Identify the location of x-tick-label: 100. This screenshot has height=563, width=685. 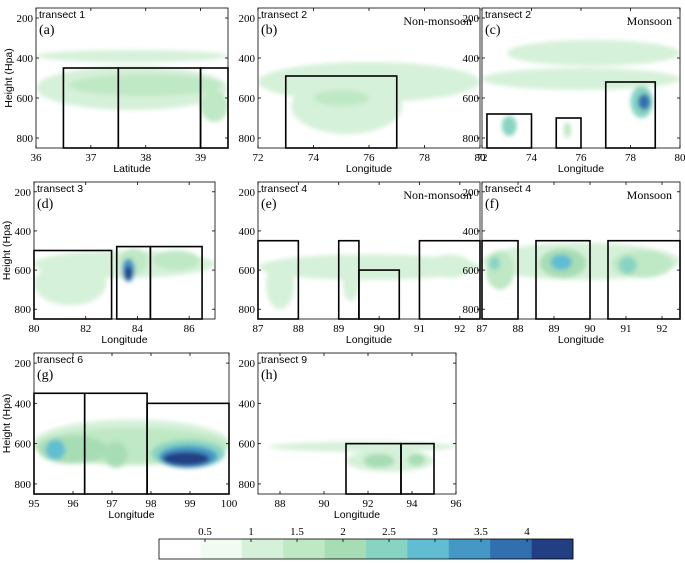
(229, 504).